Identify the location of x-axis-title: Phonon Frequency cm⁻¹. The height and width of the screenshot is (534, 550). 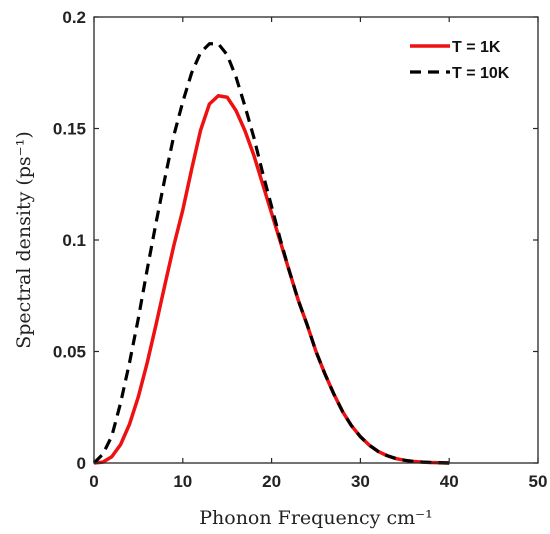
(316, 518).